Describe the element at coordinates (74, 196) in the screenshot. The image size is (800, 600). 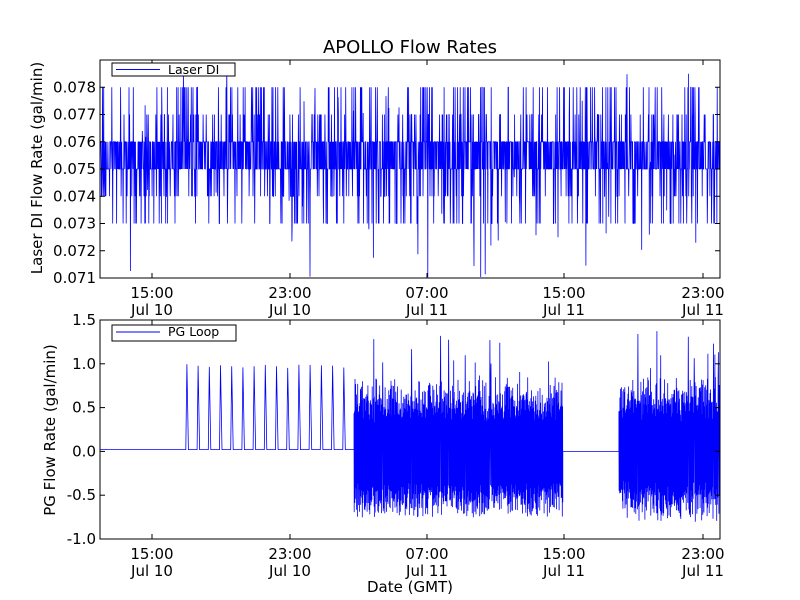
I see `y-tick-label: 0.074` at that location.